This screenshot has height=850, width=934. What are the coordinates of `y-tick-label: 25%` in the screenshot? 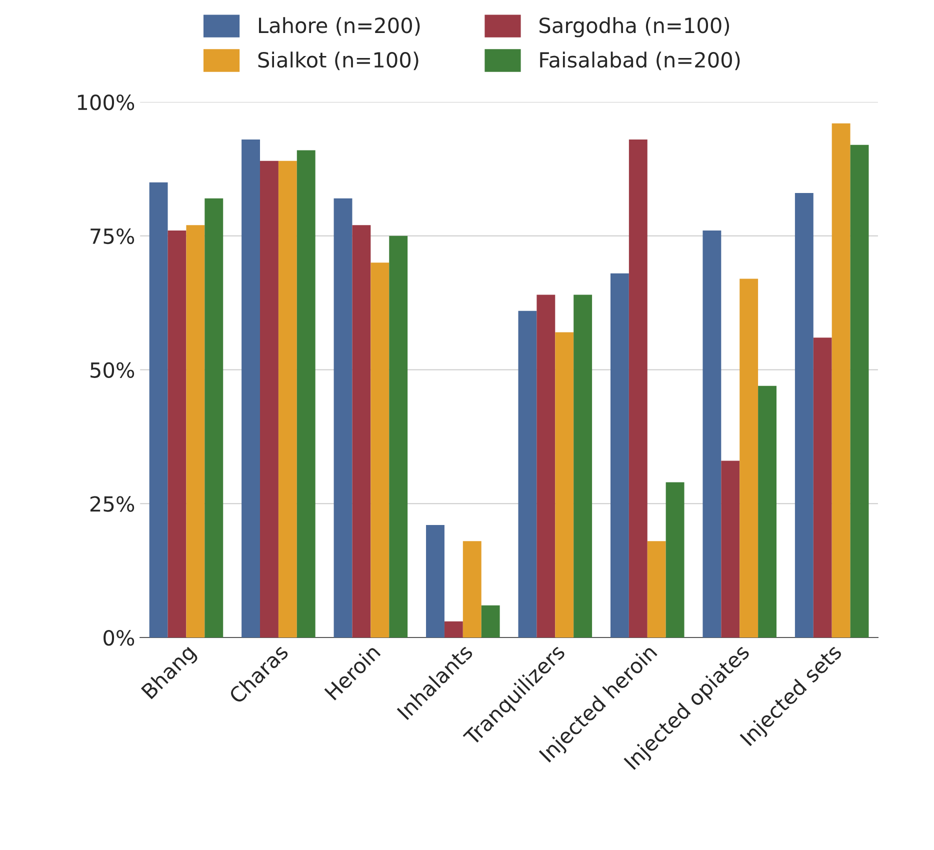 It's located at (112, 504).